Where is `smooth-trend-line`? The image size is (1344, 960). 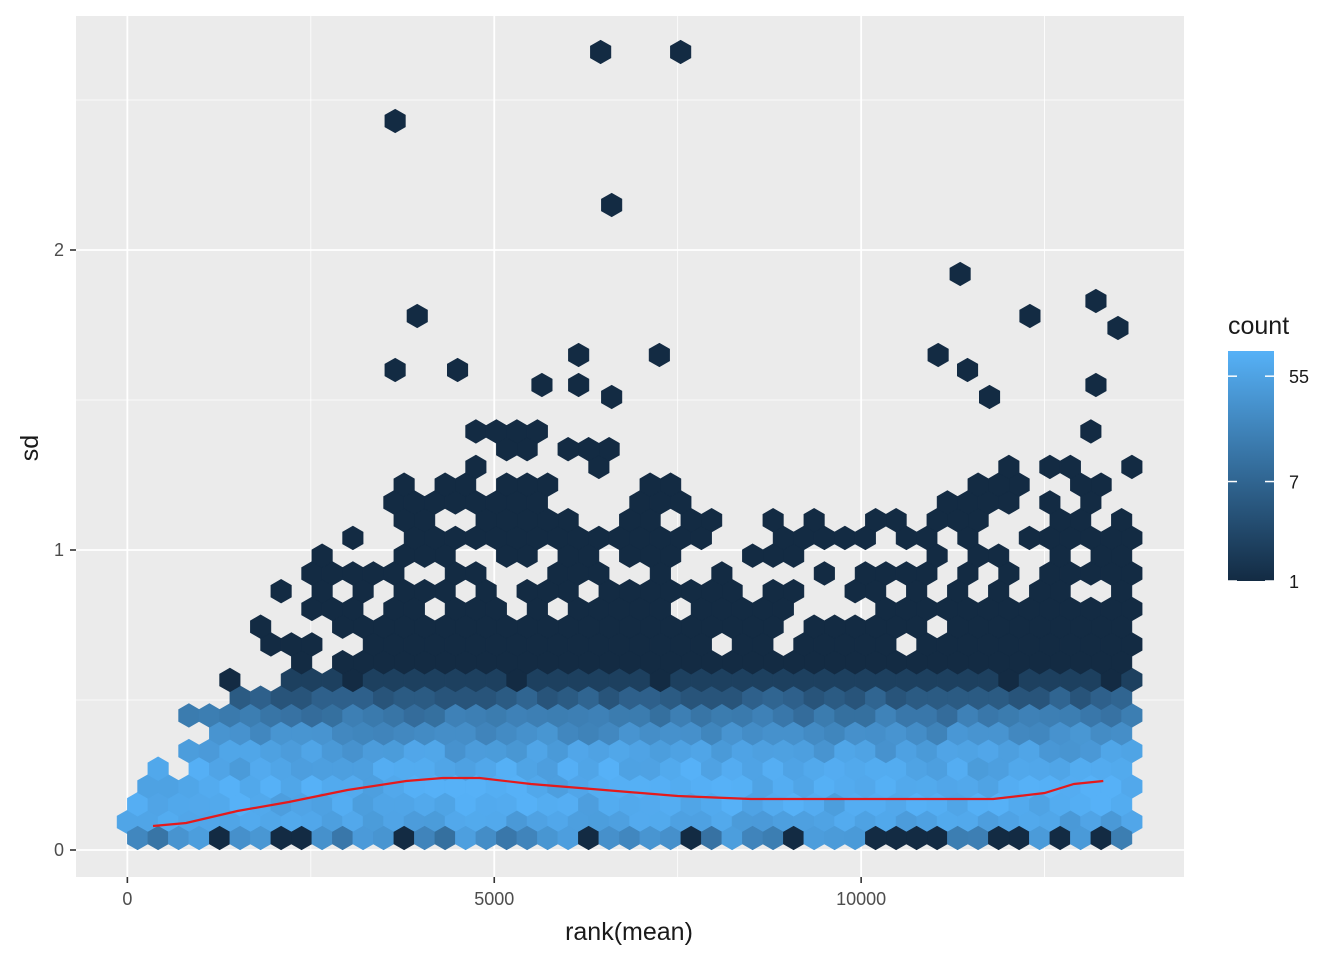
smooth-trend-line is located at coordinates (628, 802).